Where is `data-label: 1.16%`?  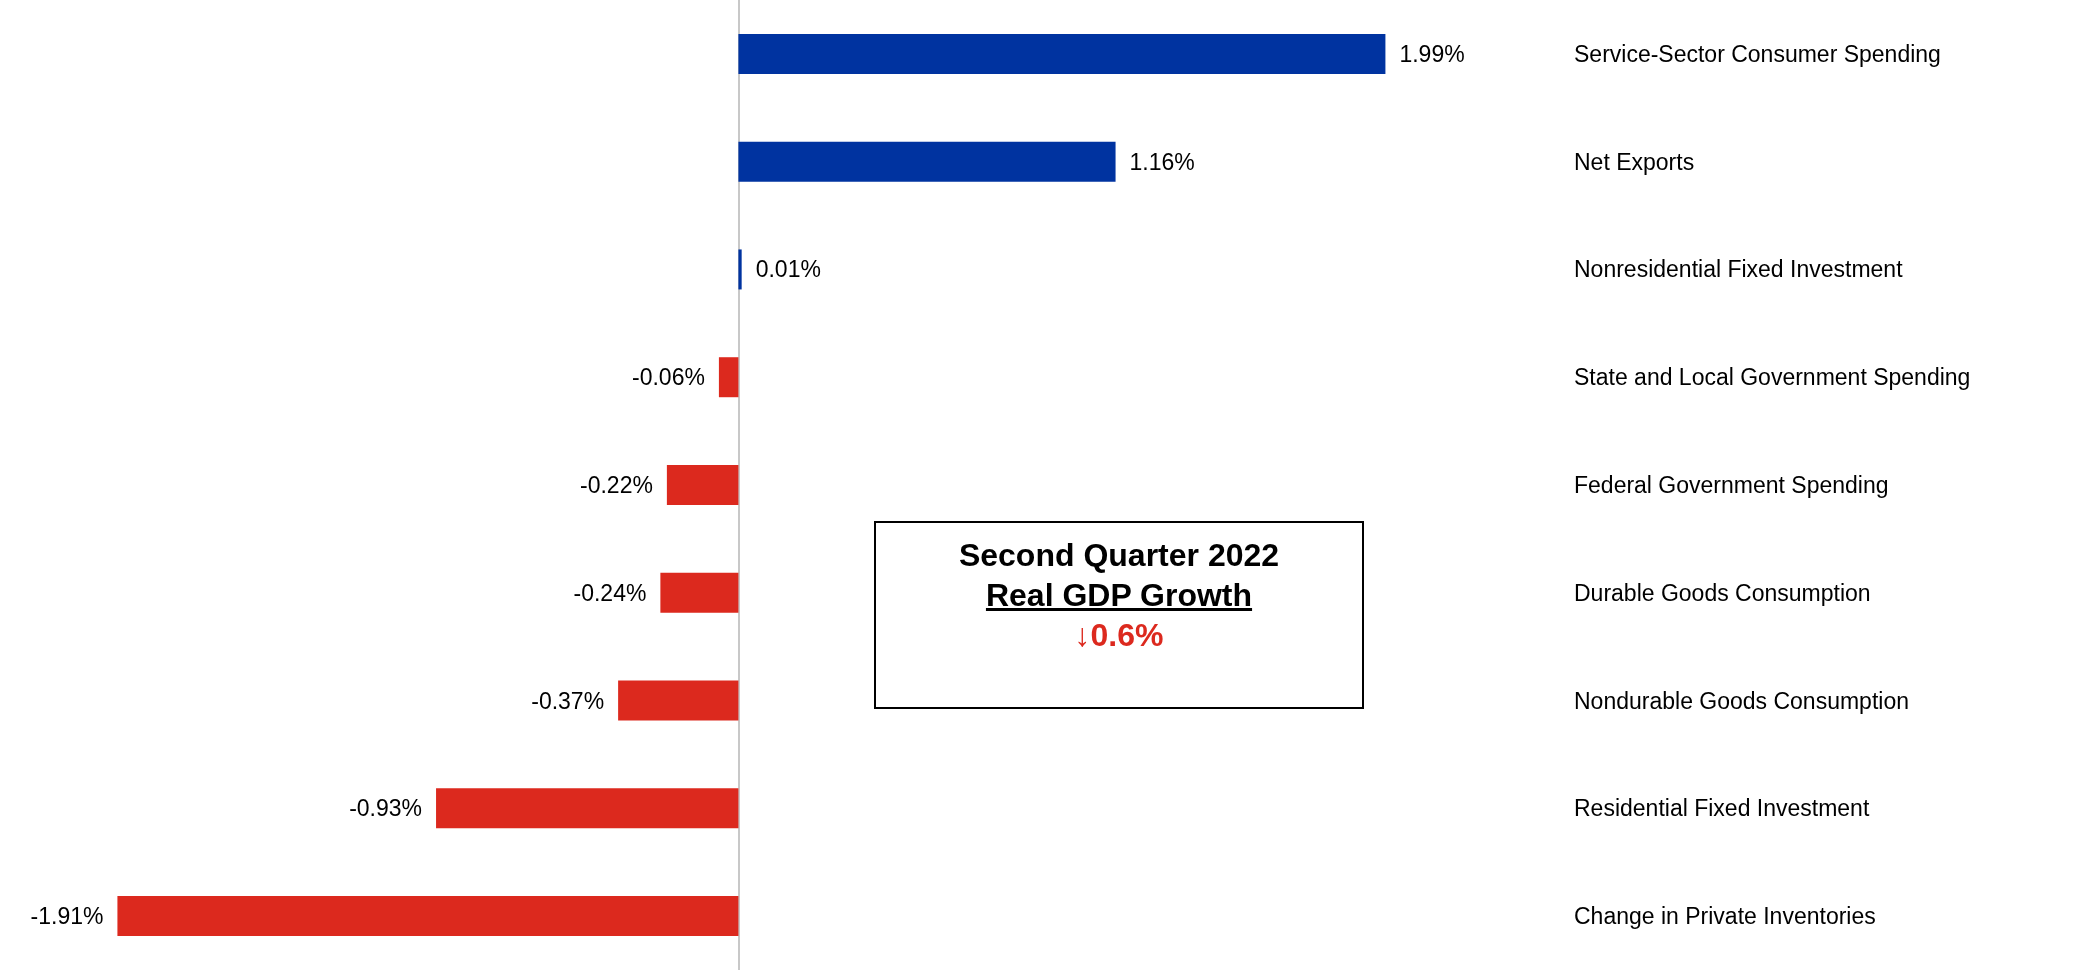
data-label: 1.16% is located at coordinates (1162, 161).